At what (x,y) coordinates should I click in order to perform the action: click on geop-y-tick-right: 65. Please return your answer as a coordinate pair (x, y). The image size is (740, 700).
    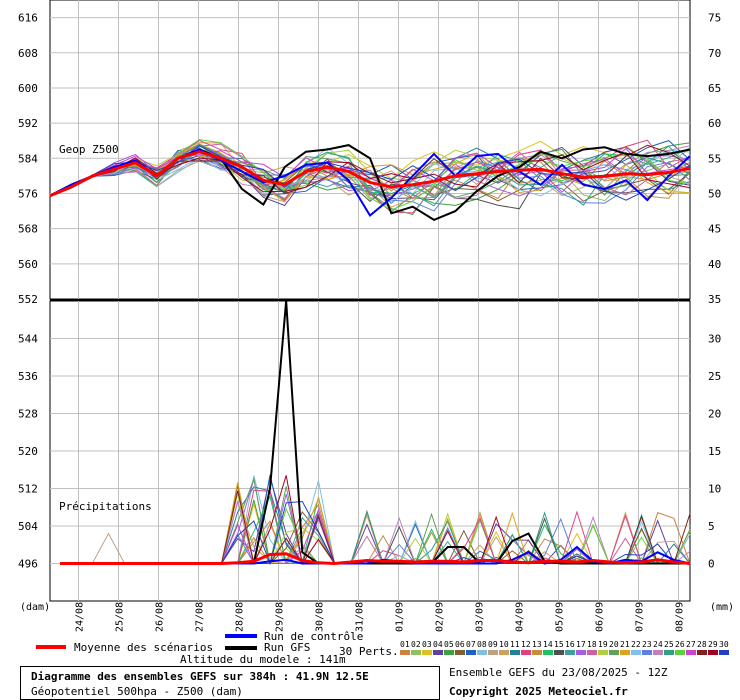
    Looking at the image, I should click on (714, 88).